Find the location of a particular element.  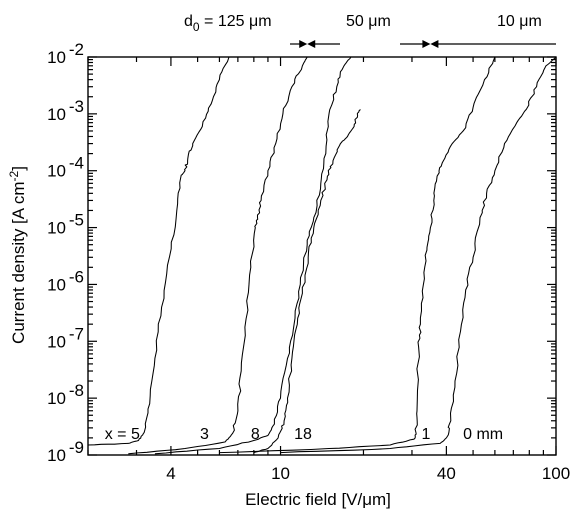

arrowhead-50-right is located at coordinates (426, 44).